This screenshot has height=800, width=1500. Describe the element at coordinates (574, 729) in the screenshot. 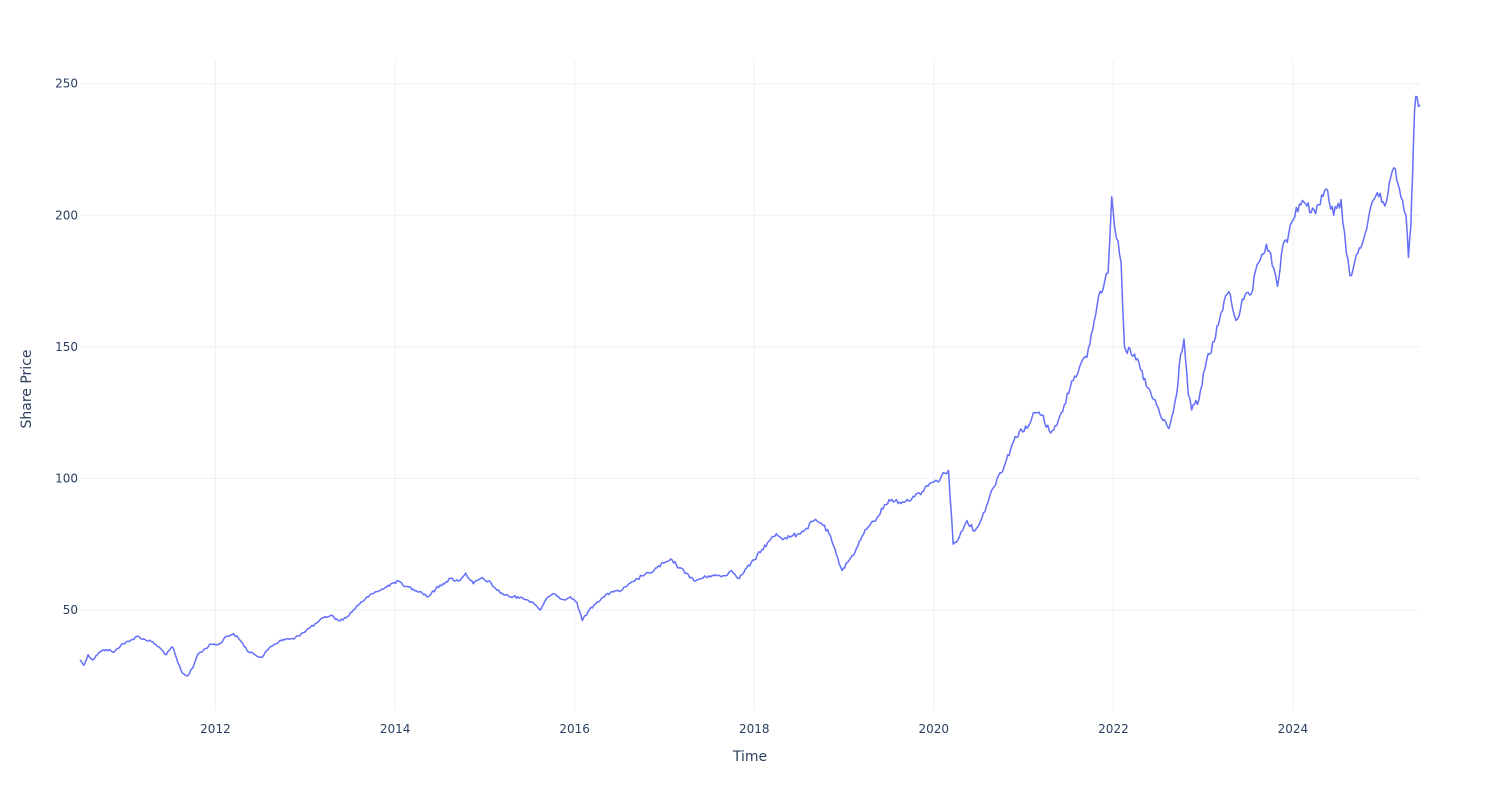

I see `x-tick-label: 2016` at that location.